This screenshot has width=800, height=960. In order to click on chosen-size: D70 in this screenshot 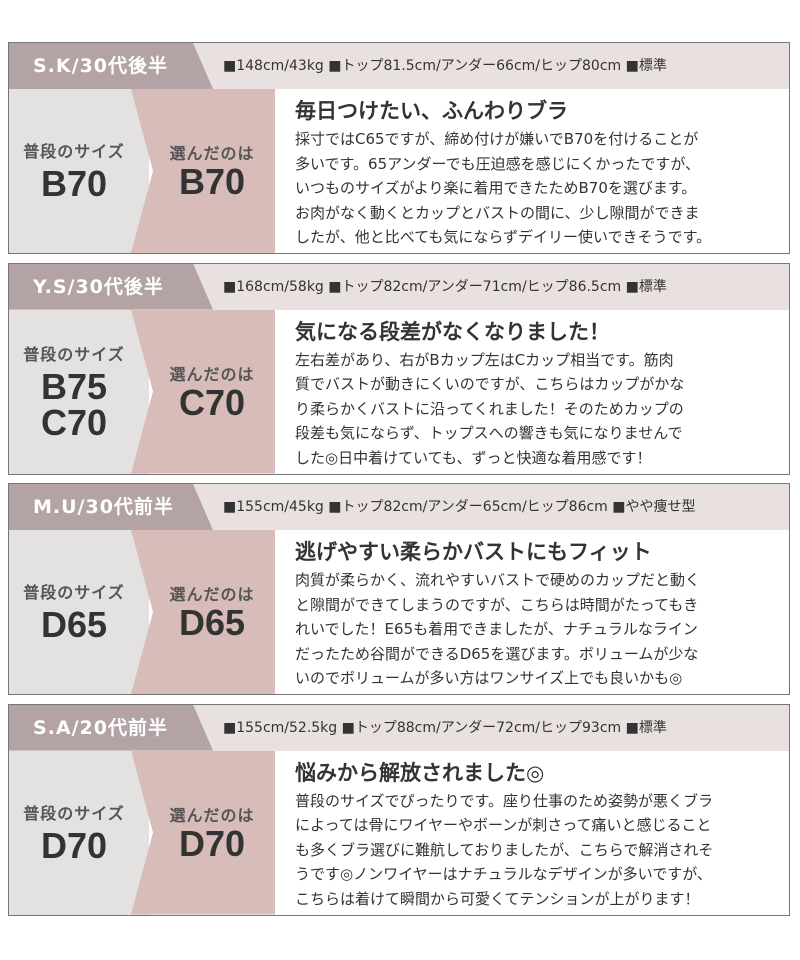, I will do `click(212, 843)`.